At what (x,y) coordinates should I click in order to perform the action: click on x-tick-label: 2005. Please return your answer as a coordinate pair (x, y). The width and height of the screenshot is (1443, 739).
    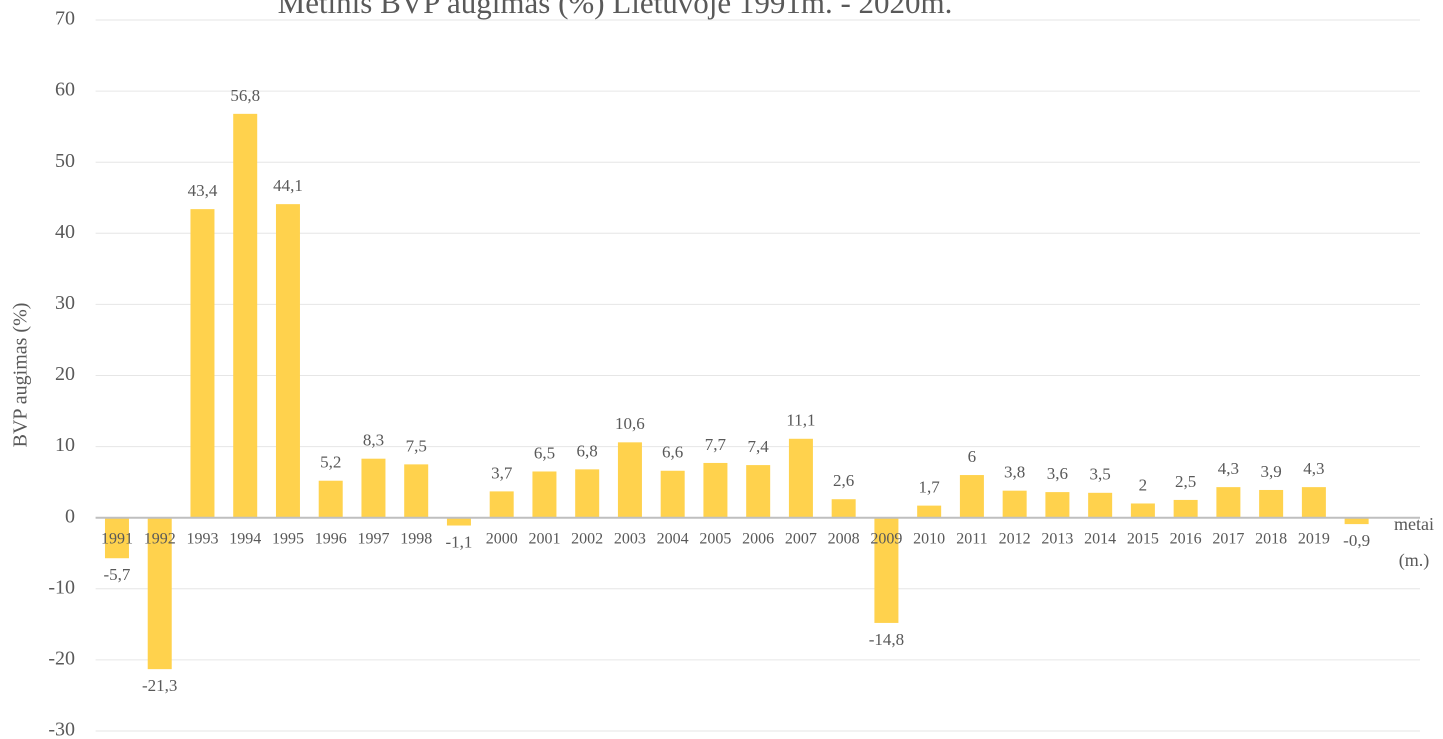
    Looking at the image, I should click on (715, 538).